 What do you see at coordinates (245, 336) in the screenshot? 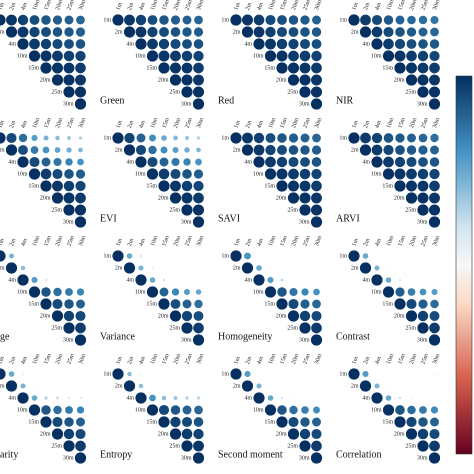
I see `panel-title: Homogeneity` at bounding box center [245, 336].